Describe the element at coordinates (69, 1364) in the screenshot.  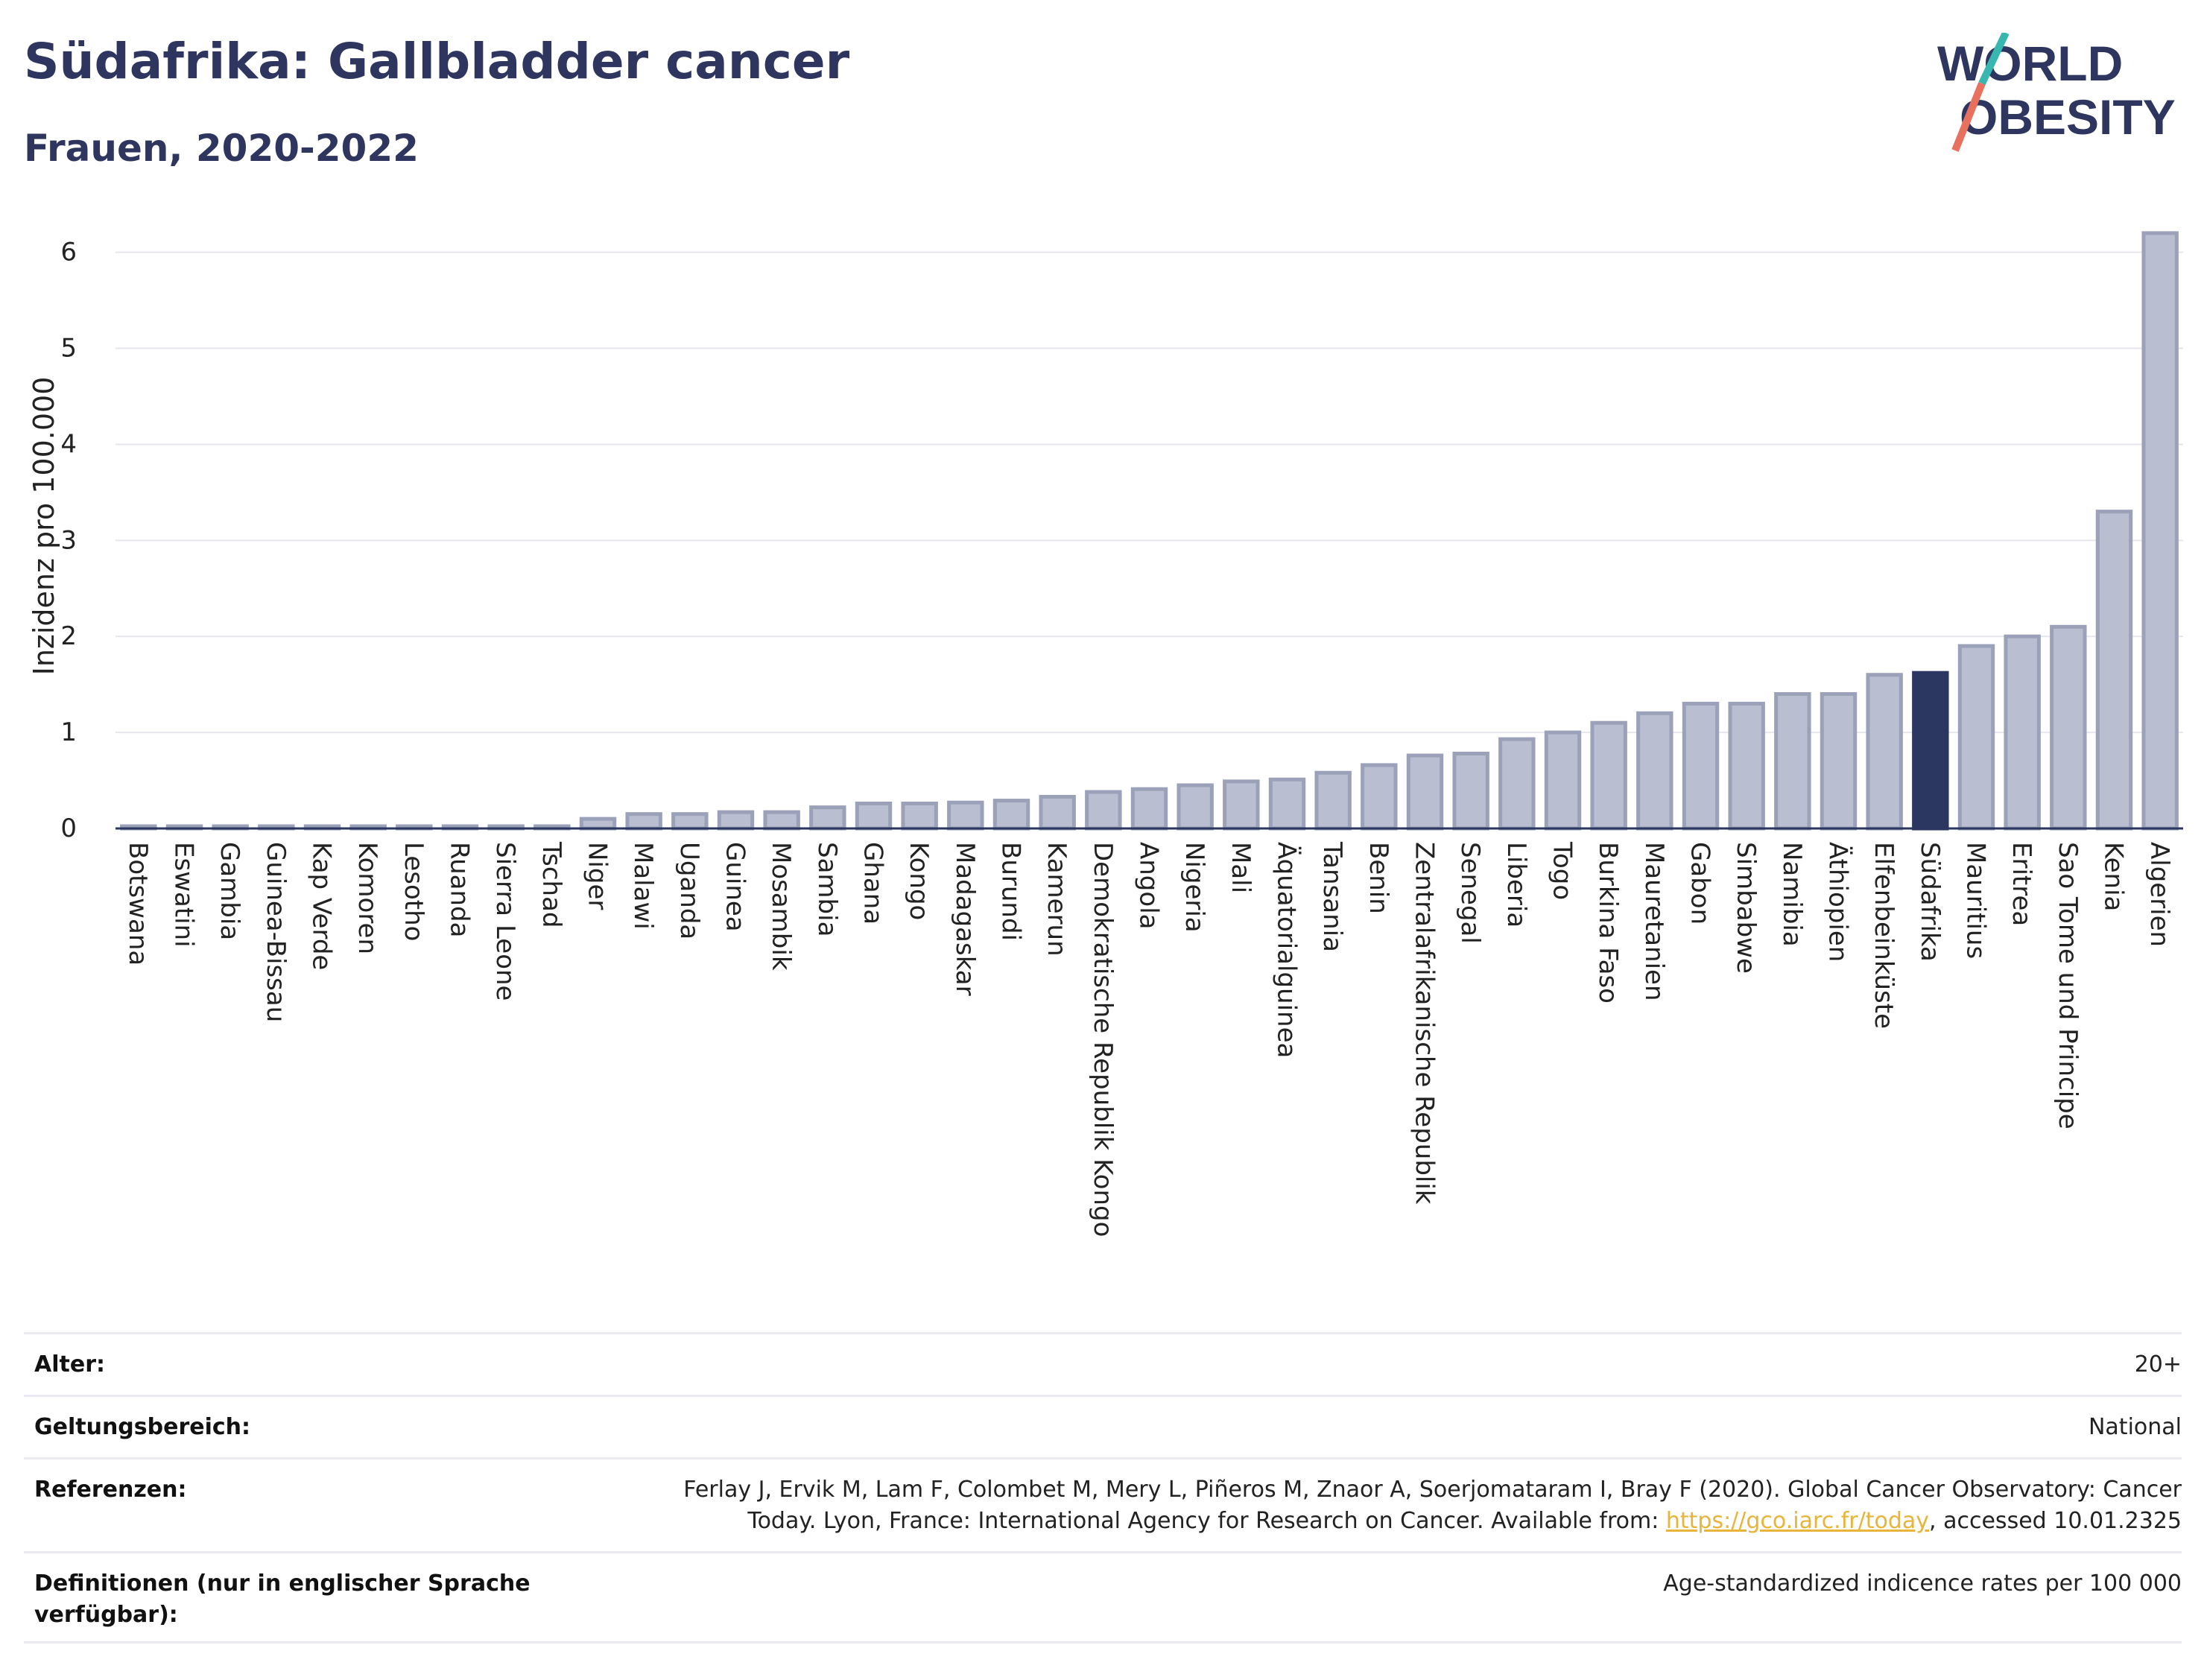
I see `age-label: Alter:` at that location.